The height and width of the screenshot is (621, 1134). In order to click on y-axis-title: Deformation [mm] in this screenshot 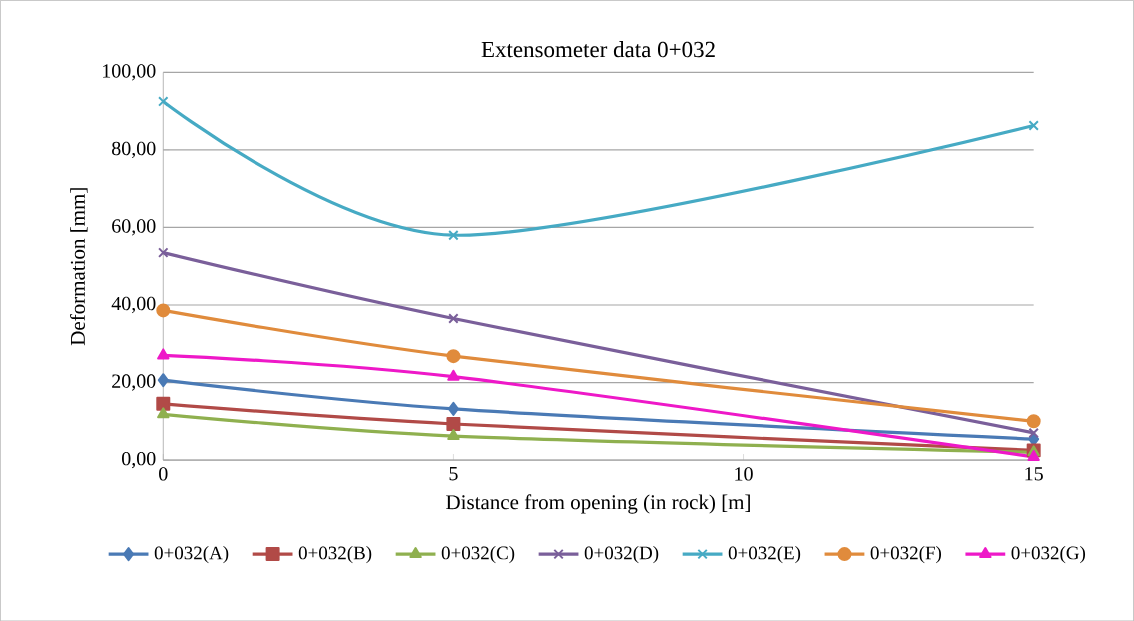, I will do `click(78, 266)`.